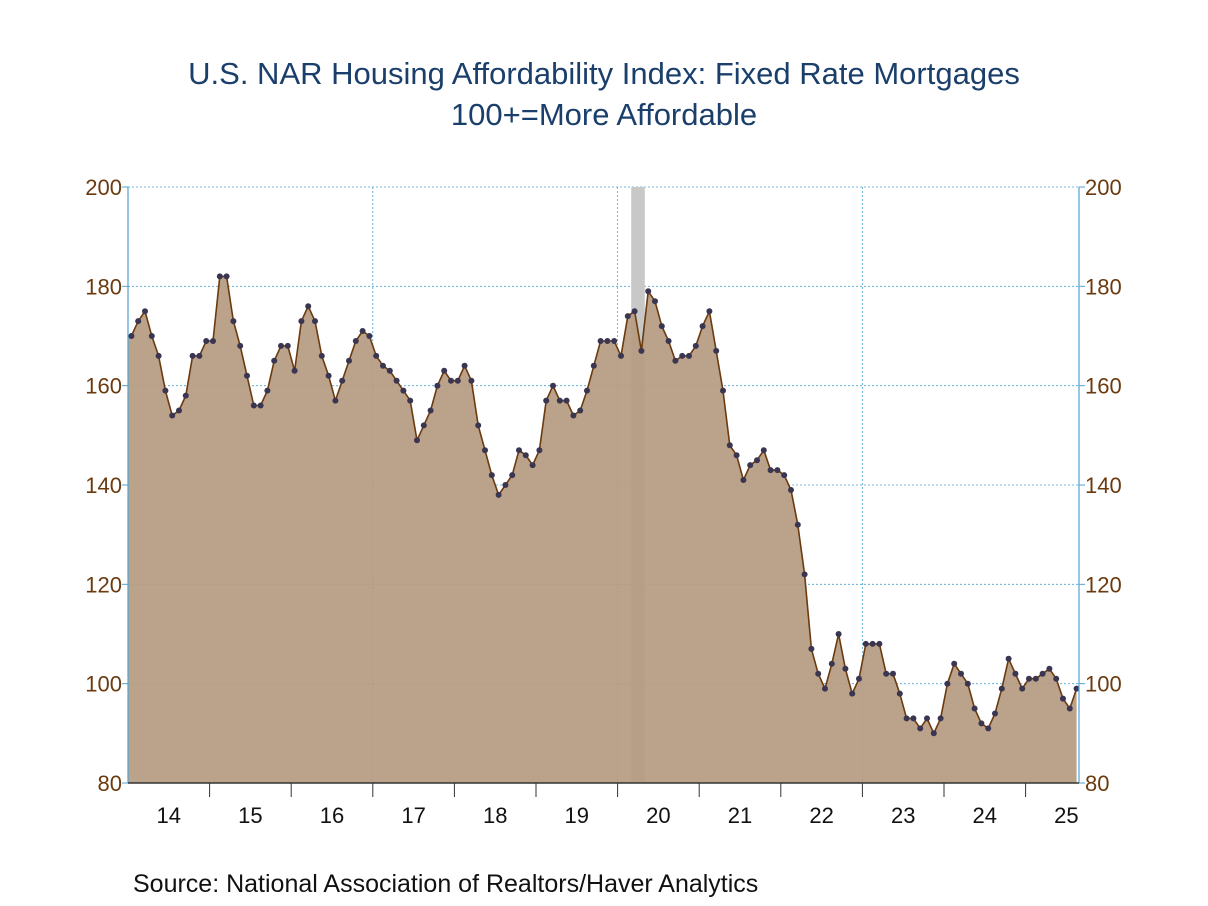  Describe the element at coordinates (577, 815) in the screenshot. I see `x-tick-label: 19` at that location.